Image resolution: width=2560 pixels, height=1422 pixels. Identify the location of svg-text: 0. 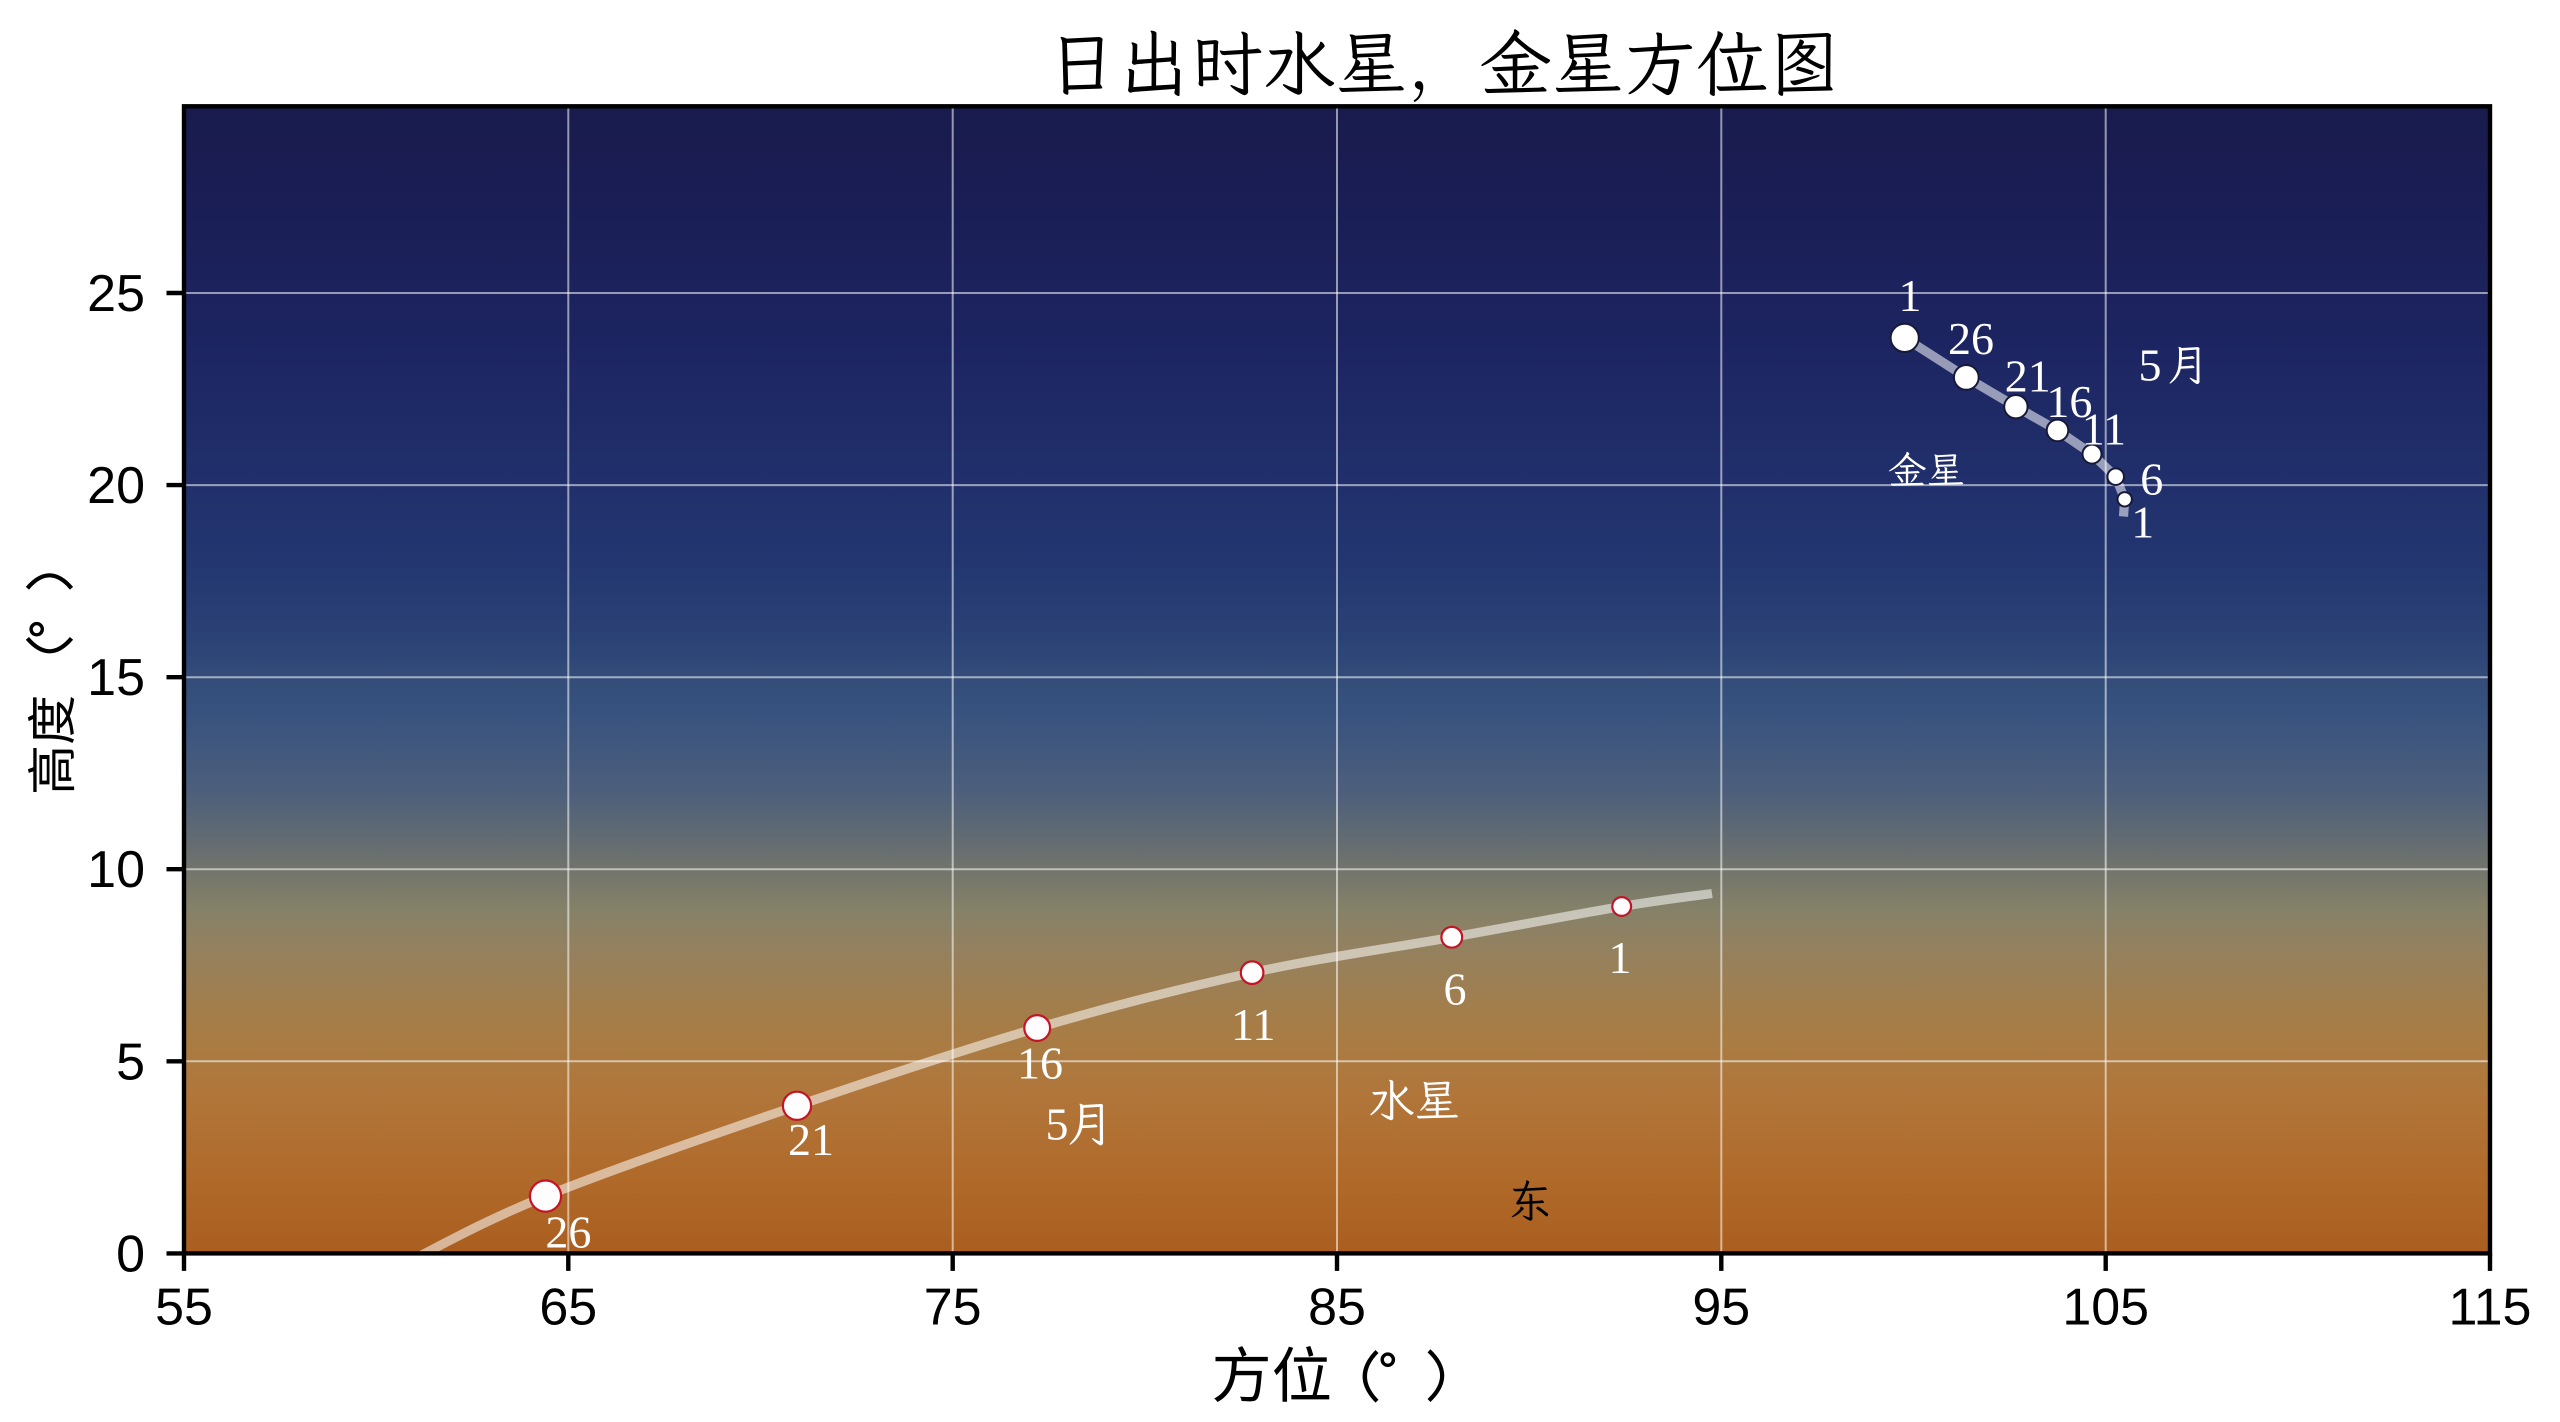
(130, 1254).